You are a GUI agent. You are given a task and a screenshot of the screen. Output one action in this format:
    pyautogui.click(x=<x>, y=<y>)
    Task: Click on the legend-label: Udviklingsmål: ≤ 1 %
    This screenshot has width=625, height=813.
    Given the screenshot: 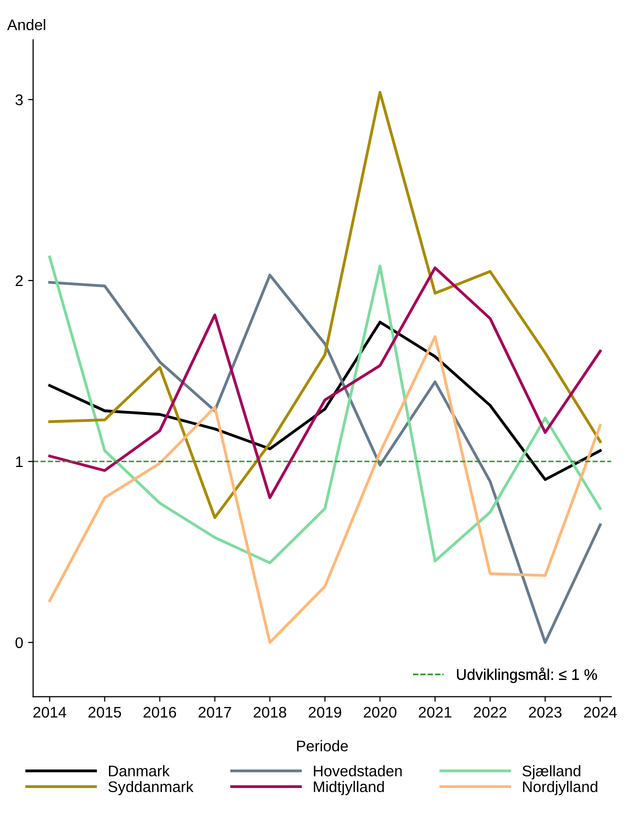 What is the action you would take?
    pyautogui.click(x=526, y=675)
    